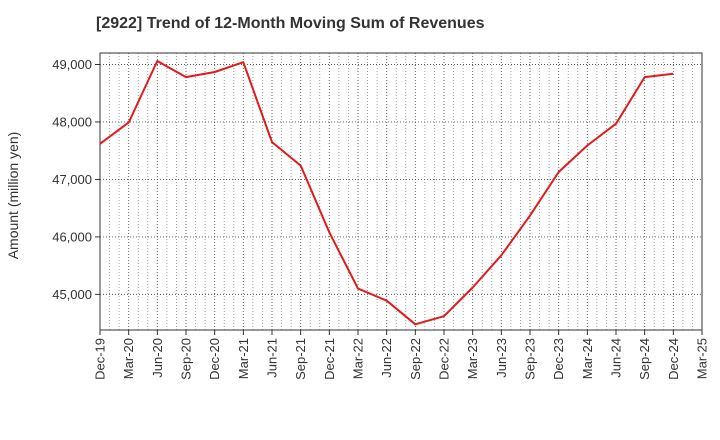 The image size is (720, 440). Describe the element at coordinates (329, 359) in the screenshot. I see `x-tick-label: Dec-21` at that location.